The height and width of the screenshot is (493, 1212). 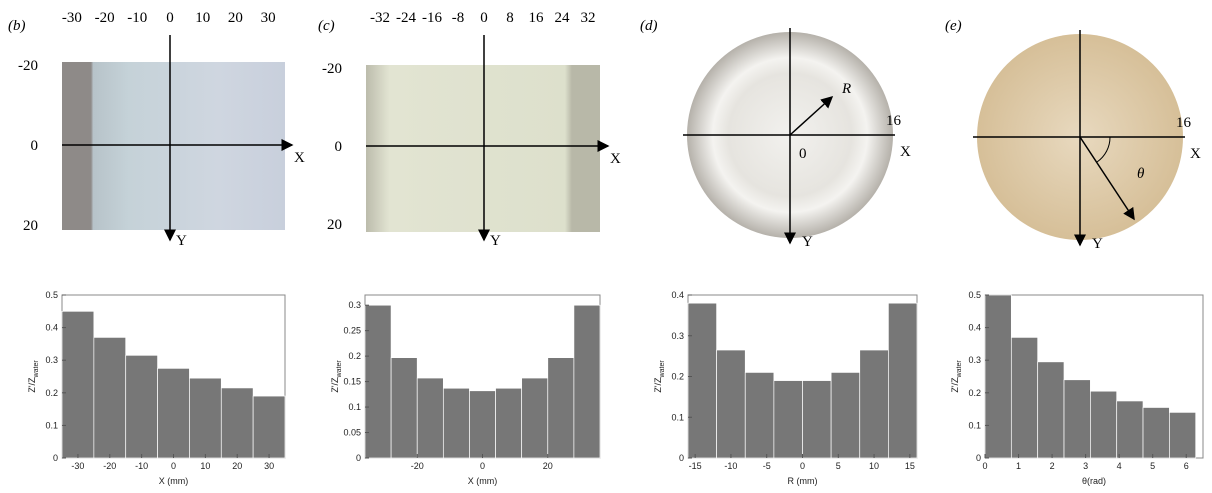 I want to click on photo-panel: (d) 16 X Y R 0, so click(x=775, y=134).